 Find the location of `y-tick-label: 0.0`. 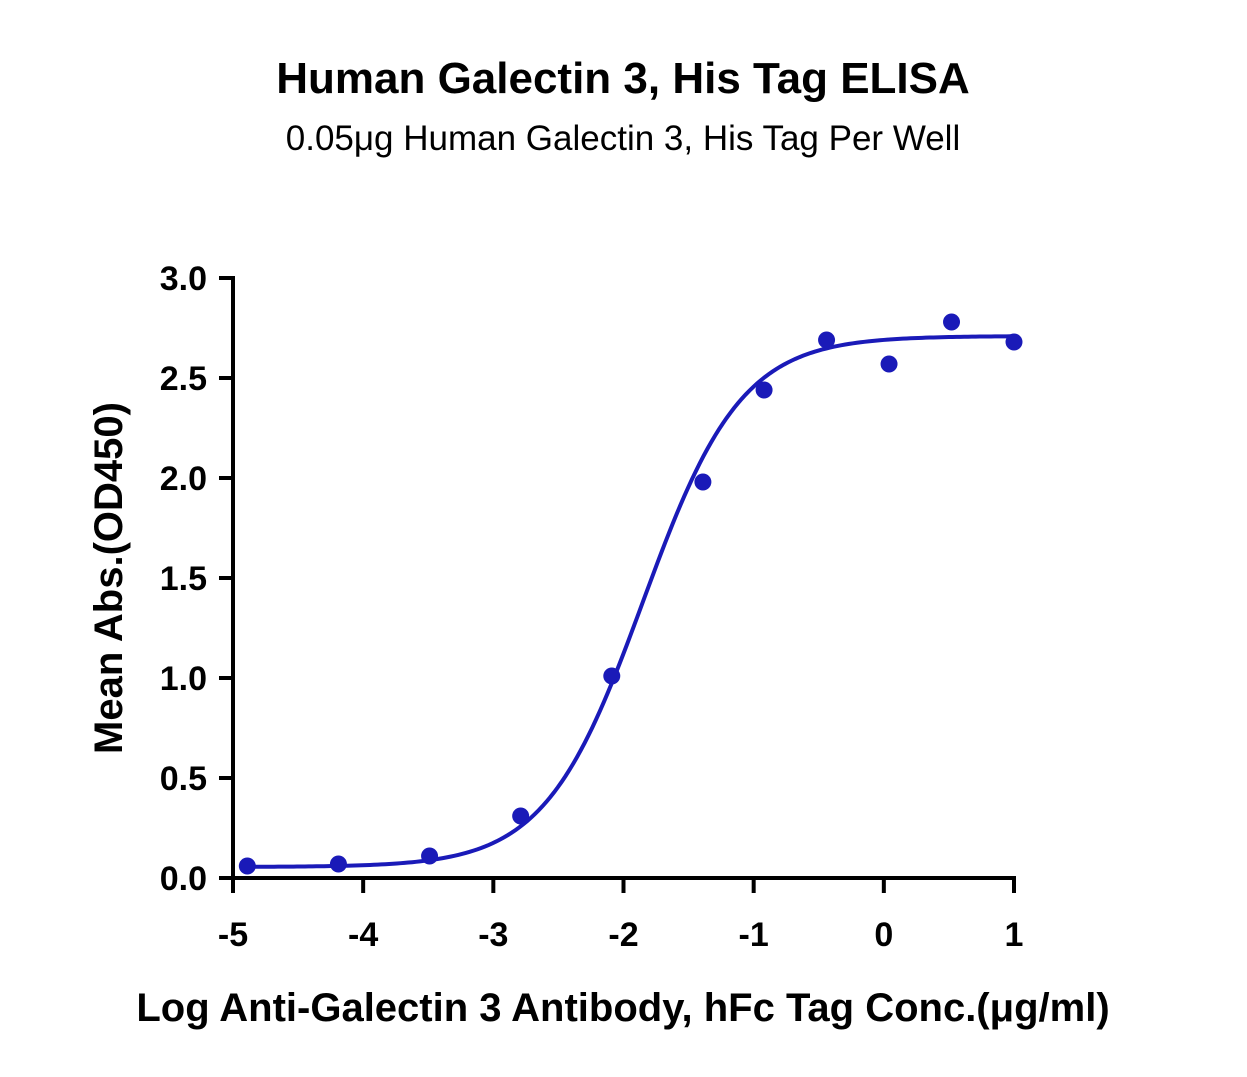

y-tick-label: 0.0 is located at coordinates (183, 879).